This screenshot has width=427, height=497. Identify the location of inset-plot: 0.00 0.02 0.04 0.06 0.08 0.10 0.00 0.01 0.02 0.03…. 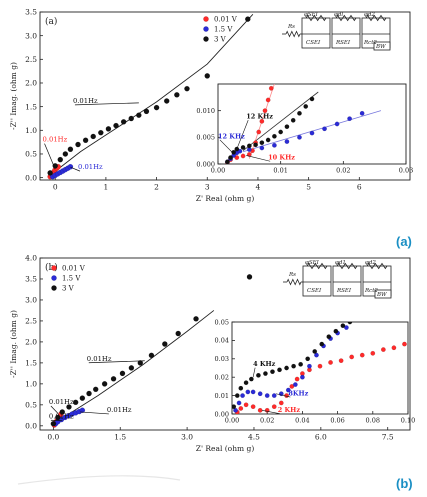
(315, 371).